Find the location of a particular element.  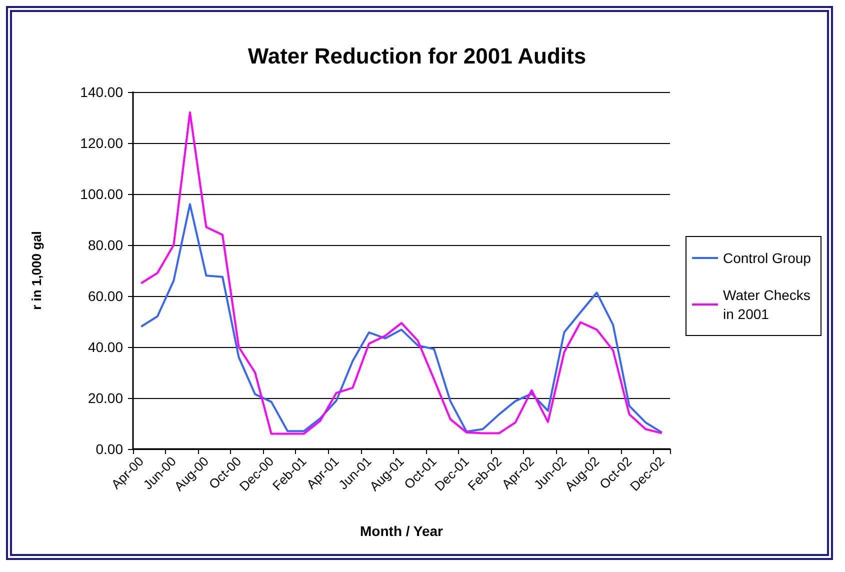

y-tick-label: 120.00 is located at coordinates (102, 143).